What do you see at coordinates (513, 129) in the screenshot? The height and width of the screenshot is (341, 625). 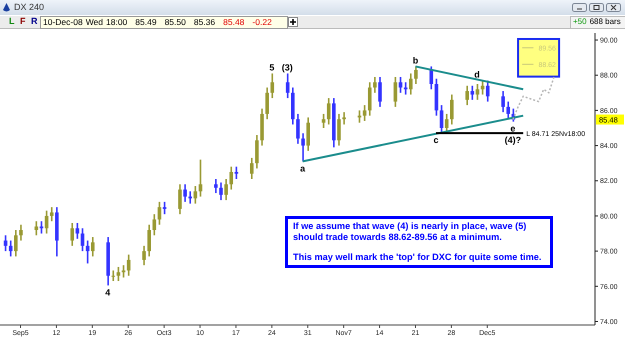 I see `annotation: e` at bounding box center [513, 129].